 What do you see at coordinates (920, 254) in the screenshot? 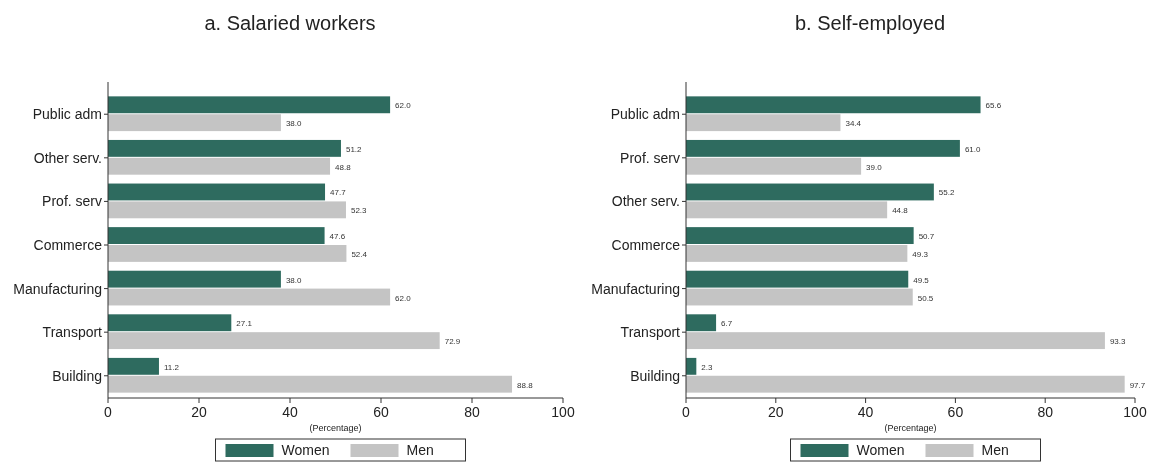
I see `data-label: 49.3` at bounding box center [920, 254].